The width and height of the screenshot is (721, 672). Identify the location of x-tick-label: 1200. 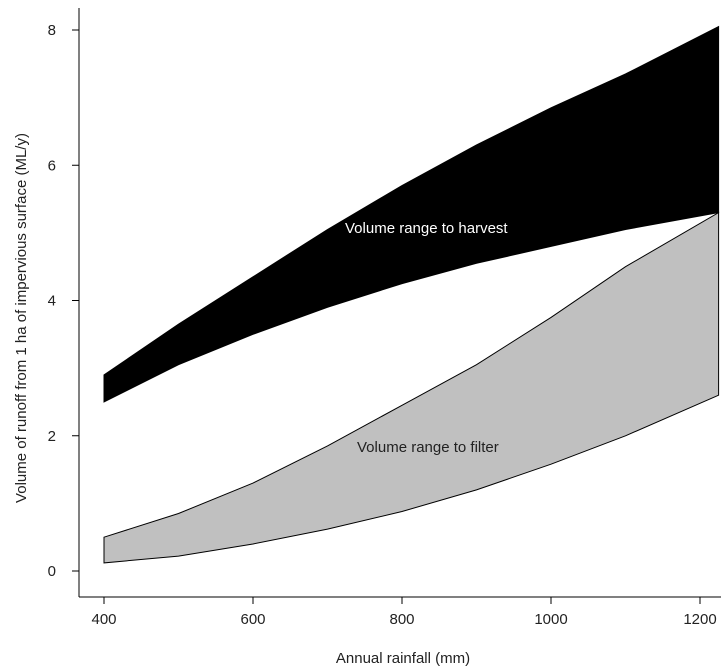
(699, 619).